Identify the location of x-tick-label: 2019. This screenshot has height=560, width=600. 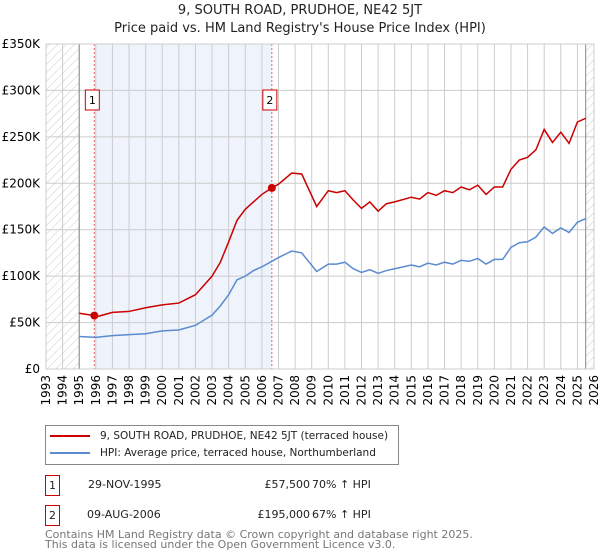
(478, 390).